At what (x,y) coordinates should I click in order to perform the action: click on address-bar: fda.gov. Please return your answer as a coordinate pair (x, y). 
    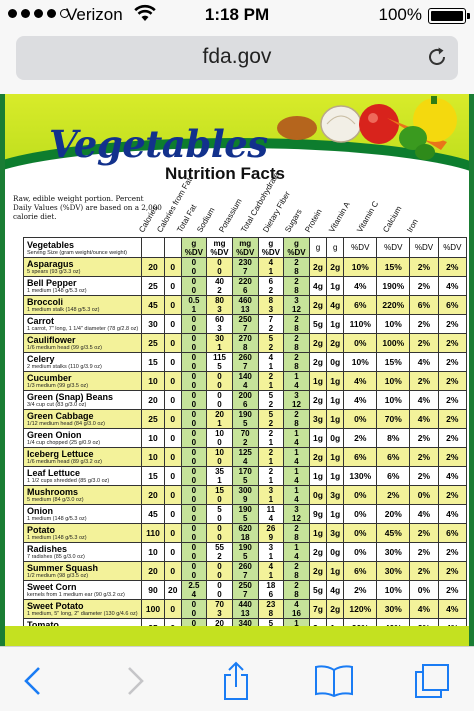
    Looking at the image, I should click on (237, 58).